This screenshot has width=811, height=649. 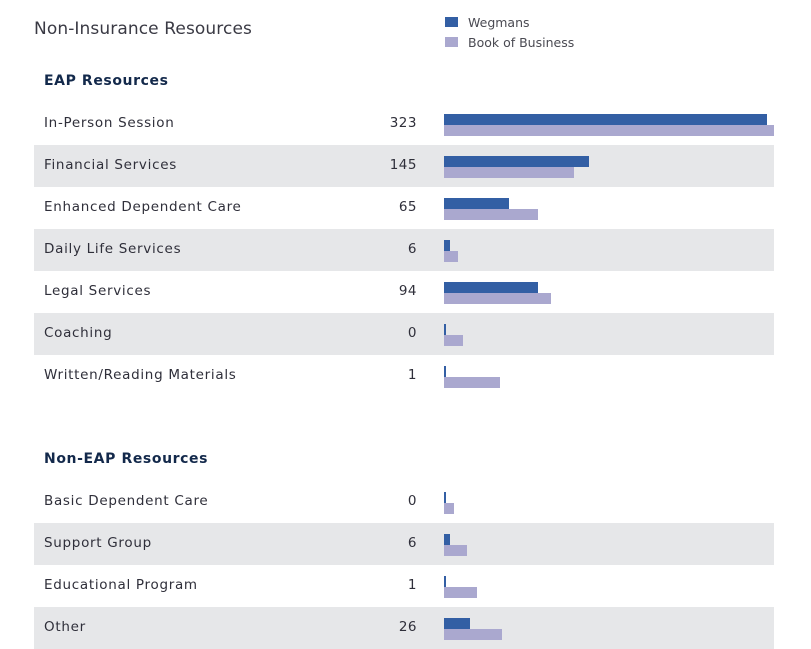 I want to click on category-label: Daily Life Services, so click(x=113, y=249).